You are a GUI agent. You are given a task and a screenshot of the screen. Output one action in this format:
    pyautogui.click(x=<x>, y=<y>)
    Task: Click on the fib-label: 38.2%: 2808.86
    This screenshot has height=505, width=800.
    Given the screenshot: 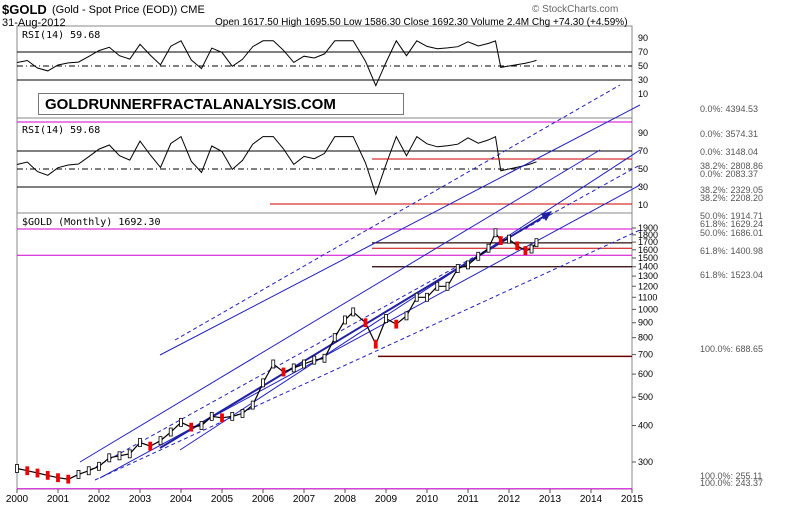 What is the action you would take?
    pyautogui.click(x=731, y=166)
    